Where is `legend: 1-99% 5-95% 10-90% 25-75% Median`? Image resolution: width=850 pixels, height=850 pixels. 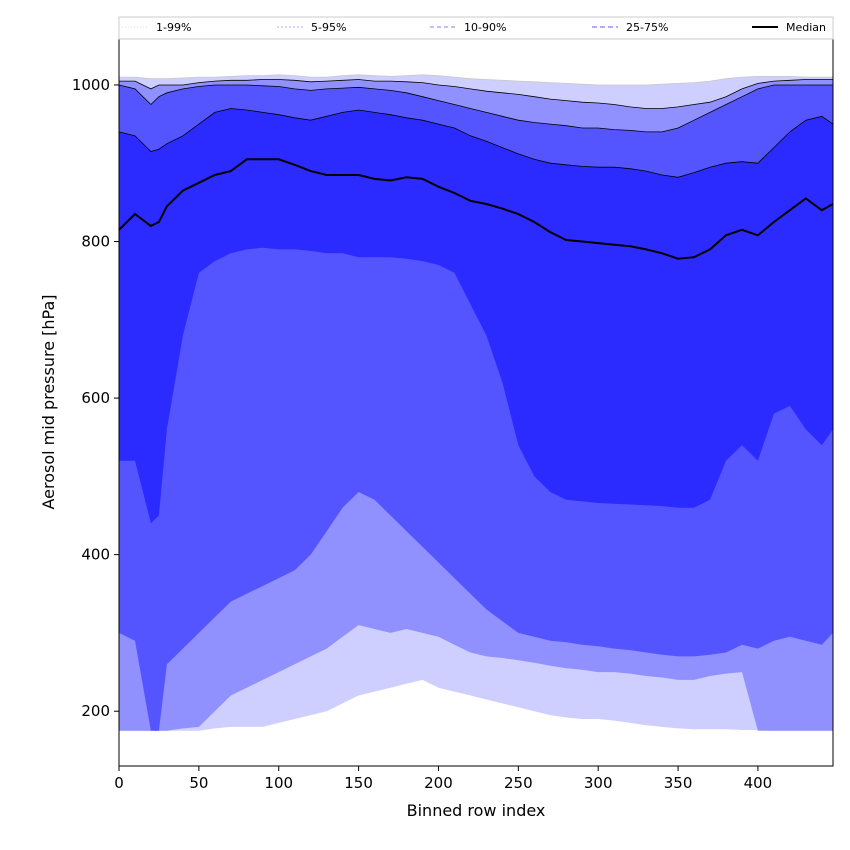 legend: 1-99% 5-95% 10-90% 25-75% Median is located at coordinates (476, 28).